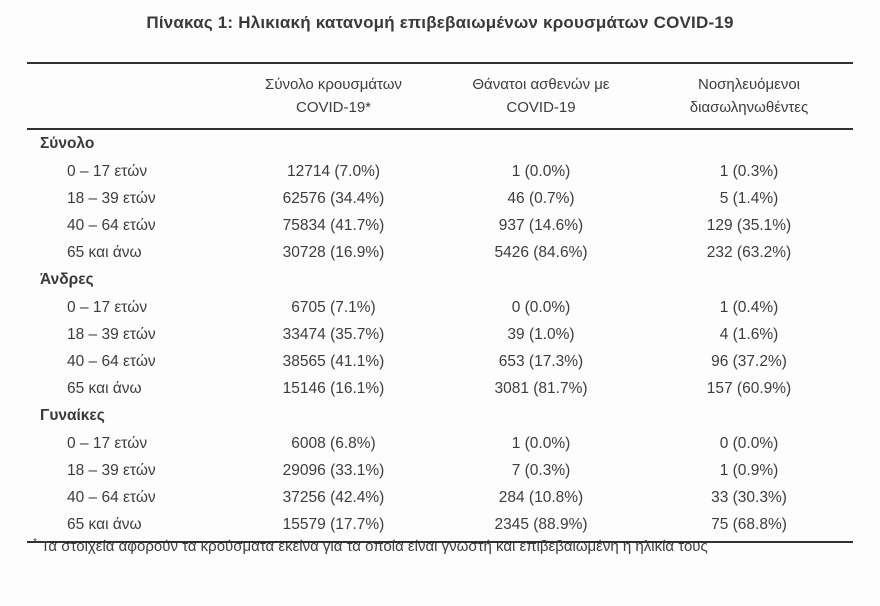 This screenshot has width=880, height=606. Describe the element at coordinates (333, 470) in the screenshot. I see `cases-value: 29096 (33.1%)` at that location.